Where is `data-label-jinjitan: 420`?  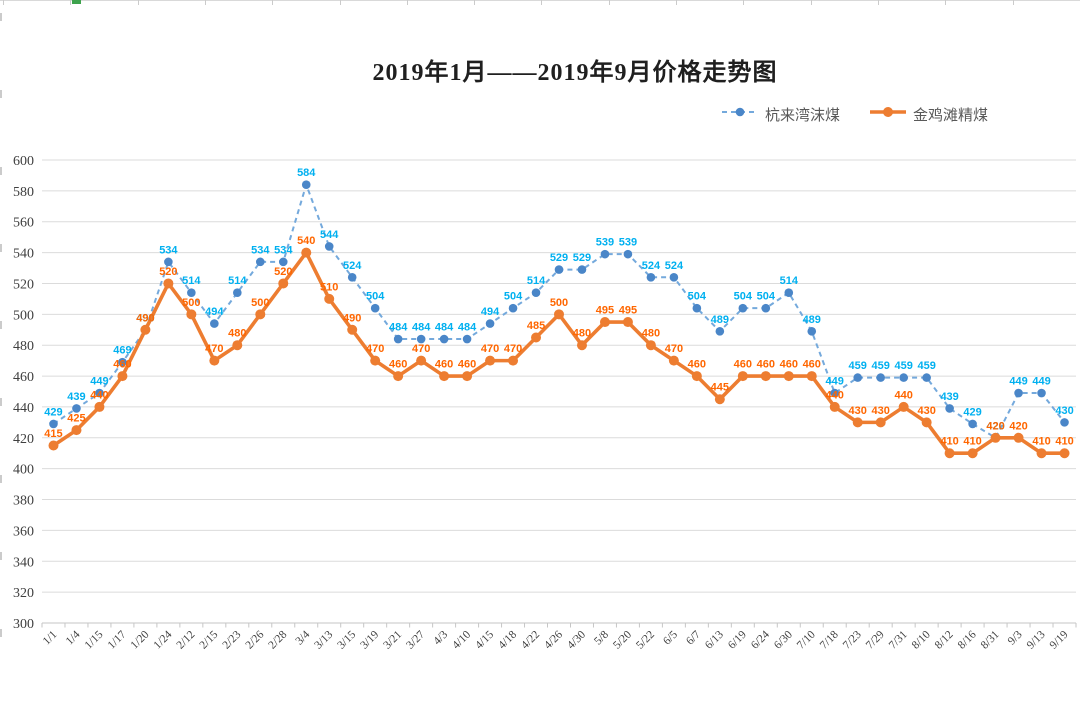
data-label-jinjitan: 420 is located at coordinates (1018, 426).